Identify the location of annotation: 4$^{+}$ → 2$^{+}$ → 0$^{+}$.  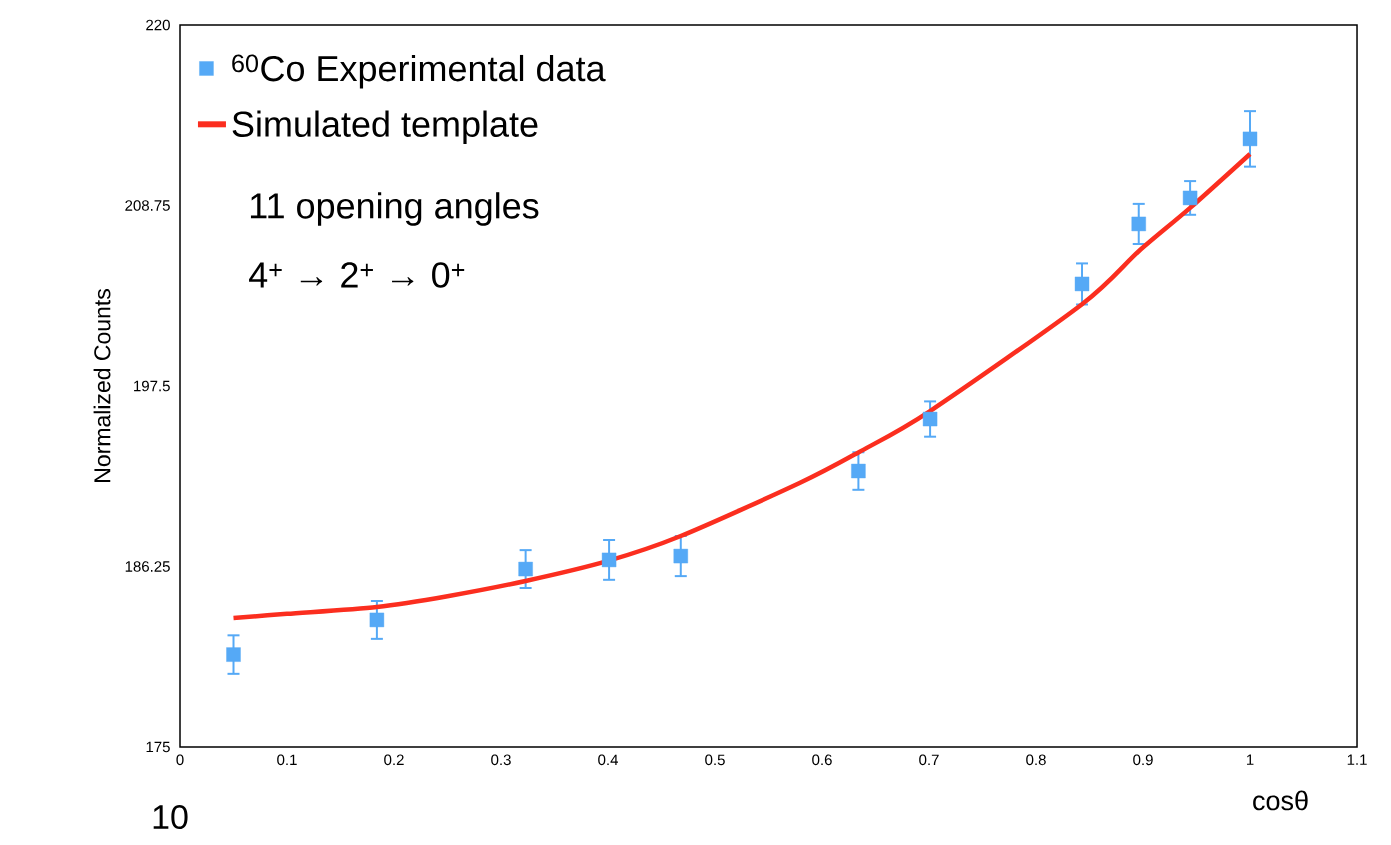
(357, 275).